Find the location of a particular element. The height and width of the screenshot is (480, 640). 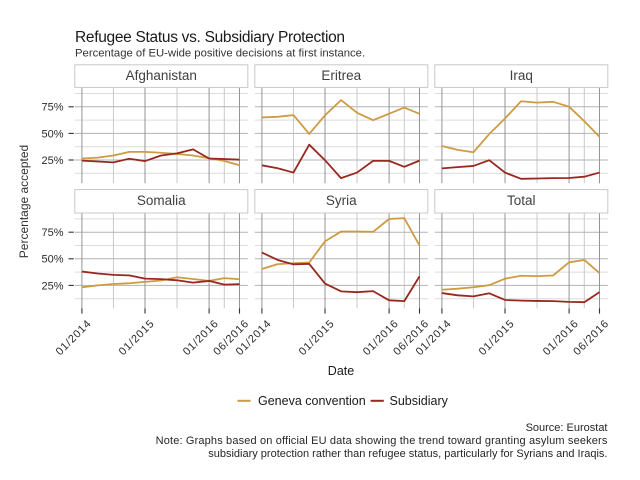

svg-text: Afghanistan is located at coordinates (161, 75).